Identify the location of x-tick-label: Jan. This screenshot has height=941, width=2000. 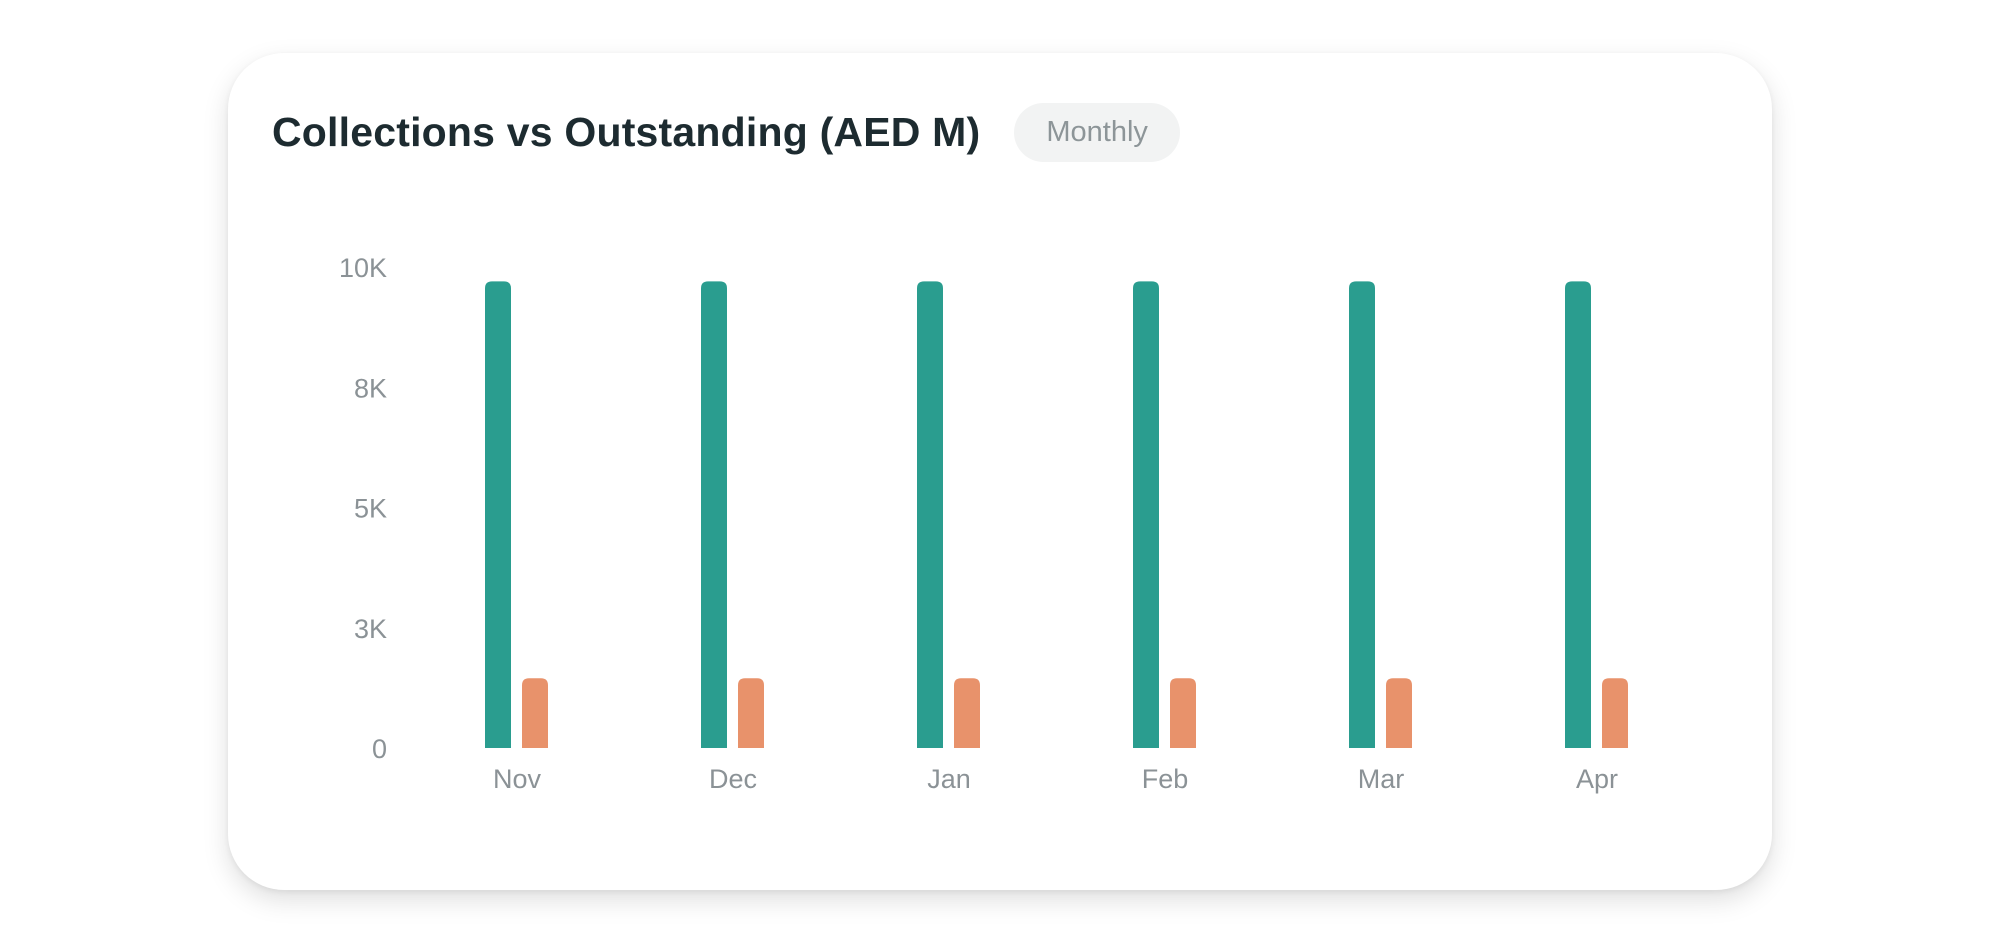
(949, 779).